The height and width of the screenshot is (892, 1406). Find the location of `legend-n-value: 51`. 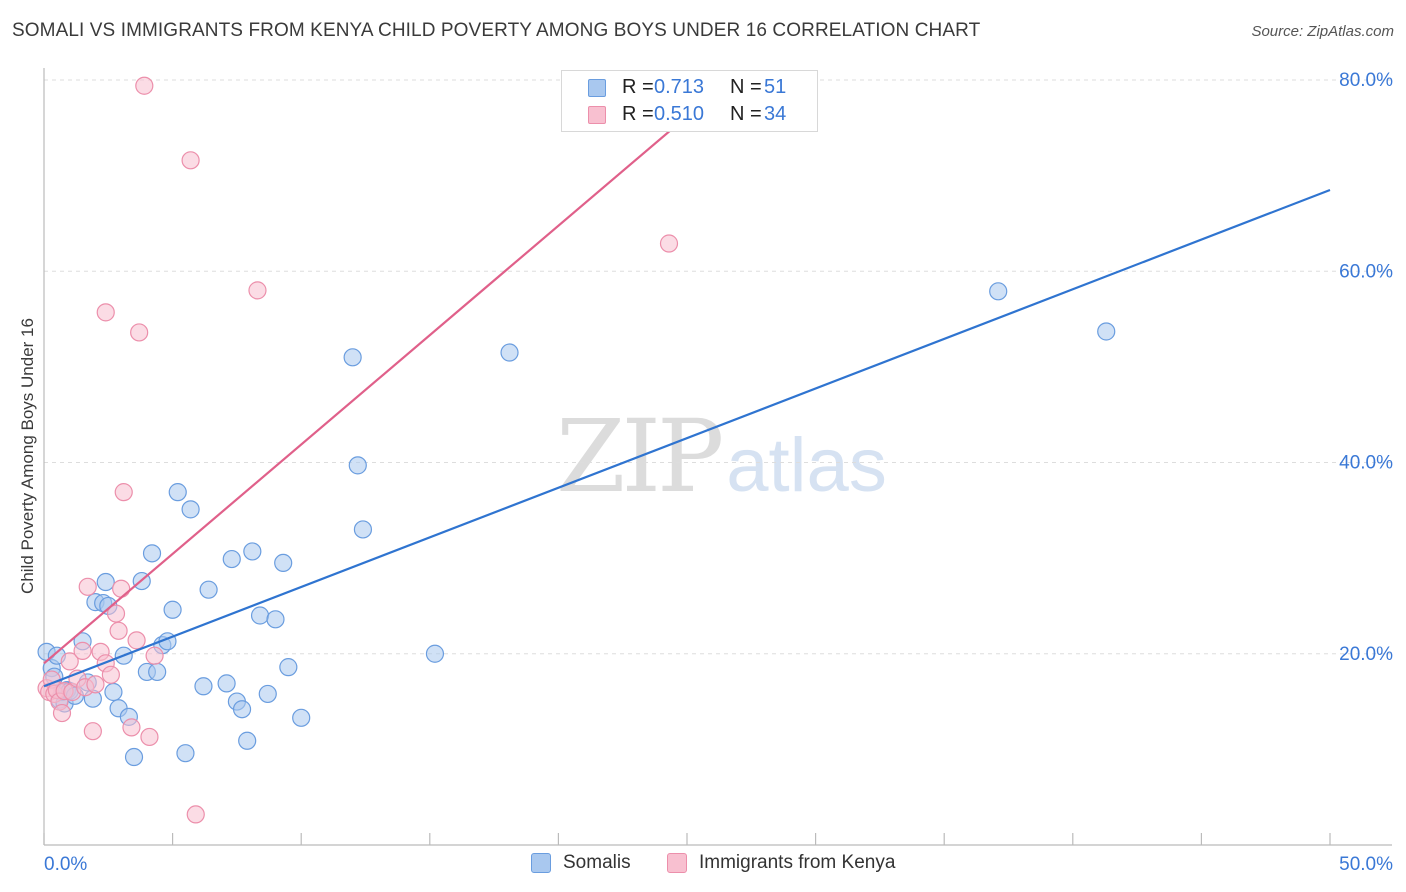

legend-n-value: 51 is located at coordinates (775, 87).